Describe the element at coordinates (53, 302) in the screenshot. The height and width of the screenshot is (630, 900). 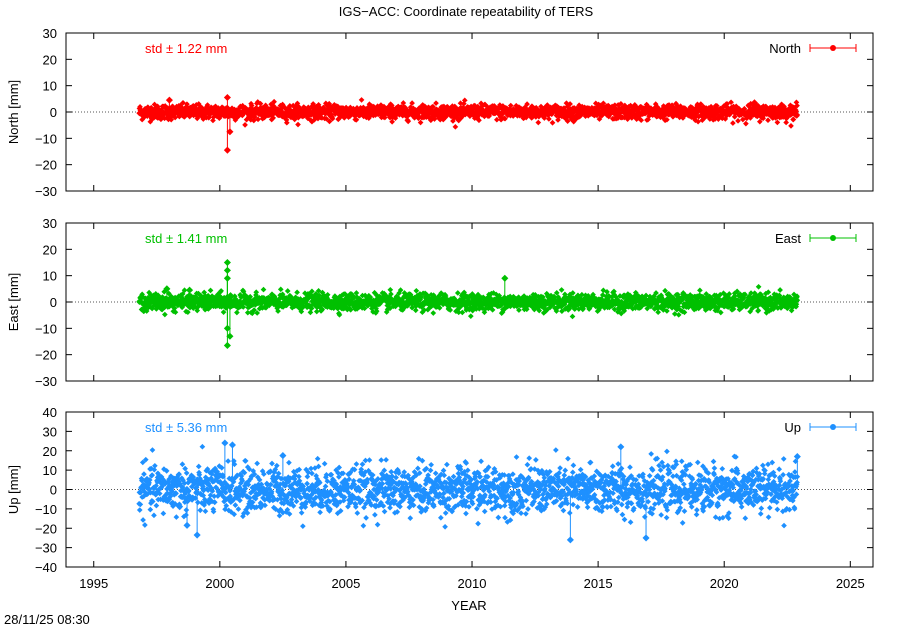
I see `y-tick-label: 0` at that location.